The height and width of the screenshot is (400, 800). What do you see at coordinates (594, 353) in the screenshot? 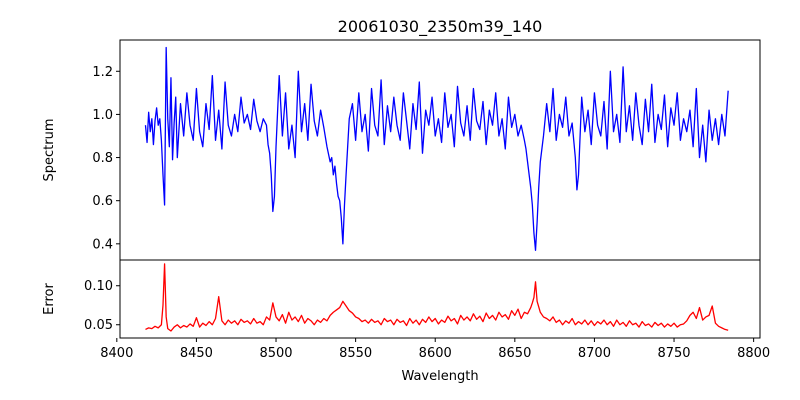
I see `x-tick-label: 8700` at bounding box center [594, 353].